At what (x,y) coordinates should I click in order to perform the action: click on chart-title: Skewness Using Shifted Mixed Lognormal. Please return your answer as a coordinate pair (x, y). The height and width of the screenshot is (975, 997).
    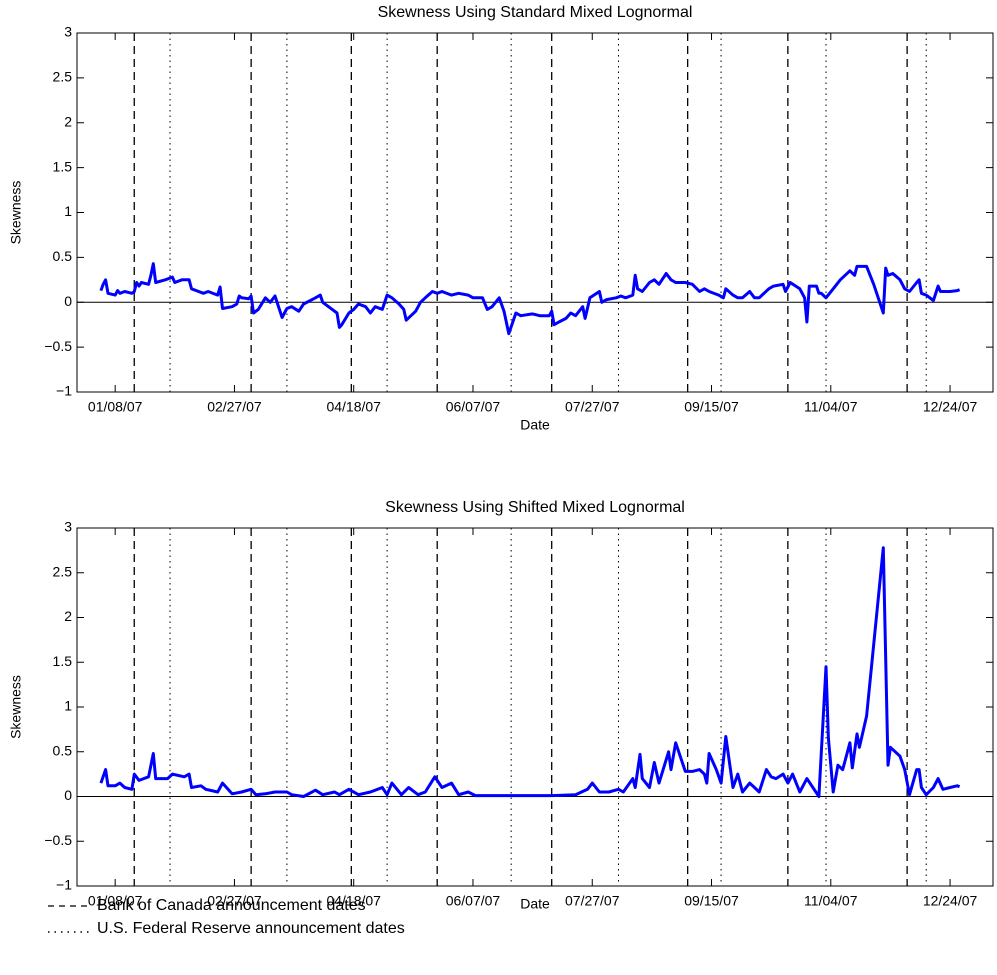
    Looking at the image, I should click on (535, 507).